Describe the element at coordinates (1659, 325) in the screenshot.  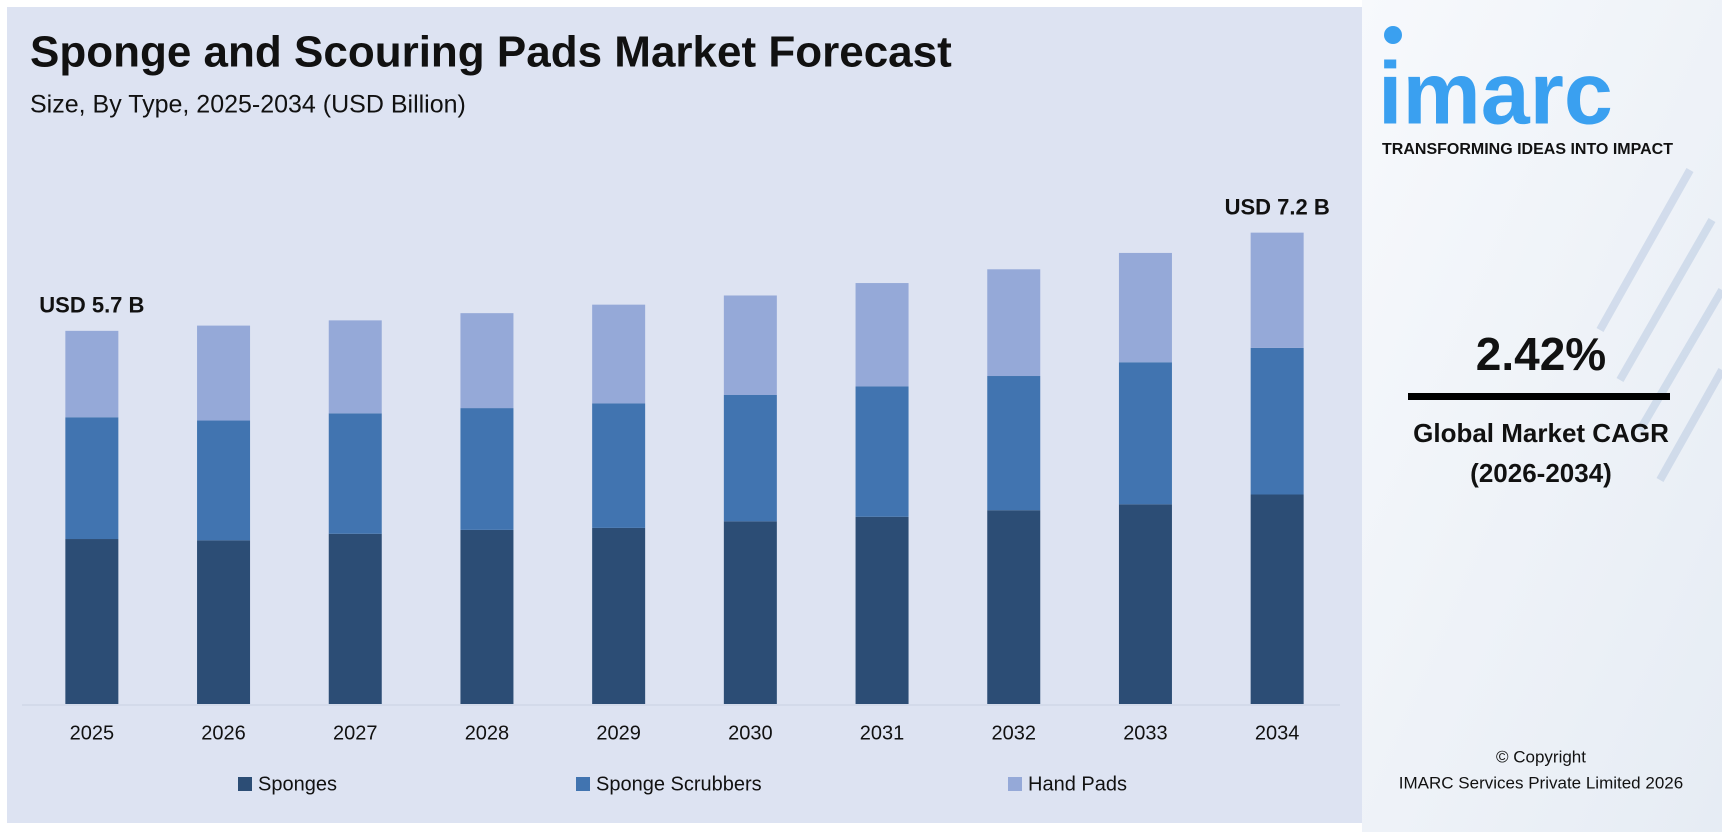
I see `side-decoration` at that location.